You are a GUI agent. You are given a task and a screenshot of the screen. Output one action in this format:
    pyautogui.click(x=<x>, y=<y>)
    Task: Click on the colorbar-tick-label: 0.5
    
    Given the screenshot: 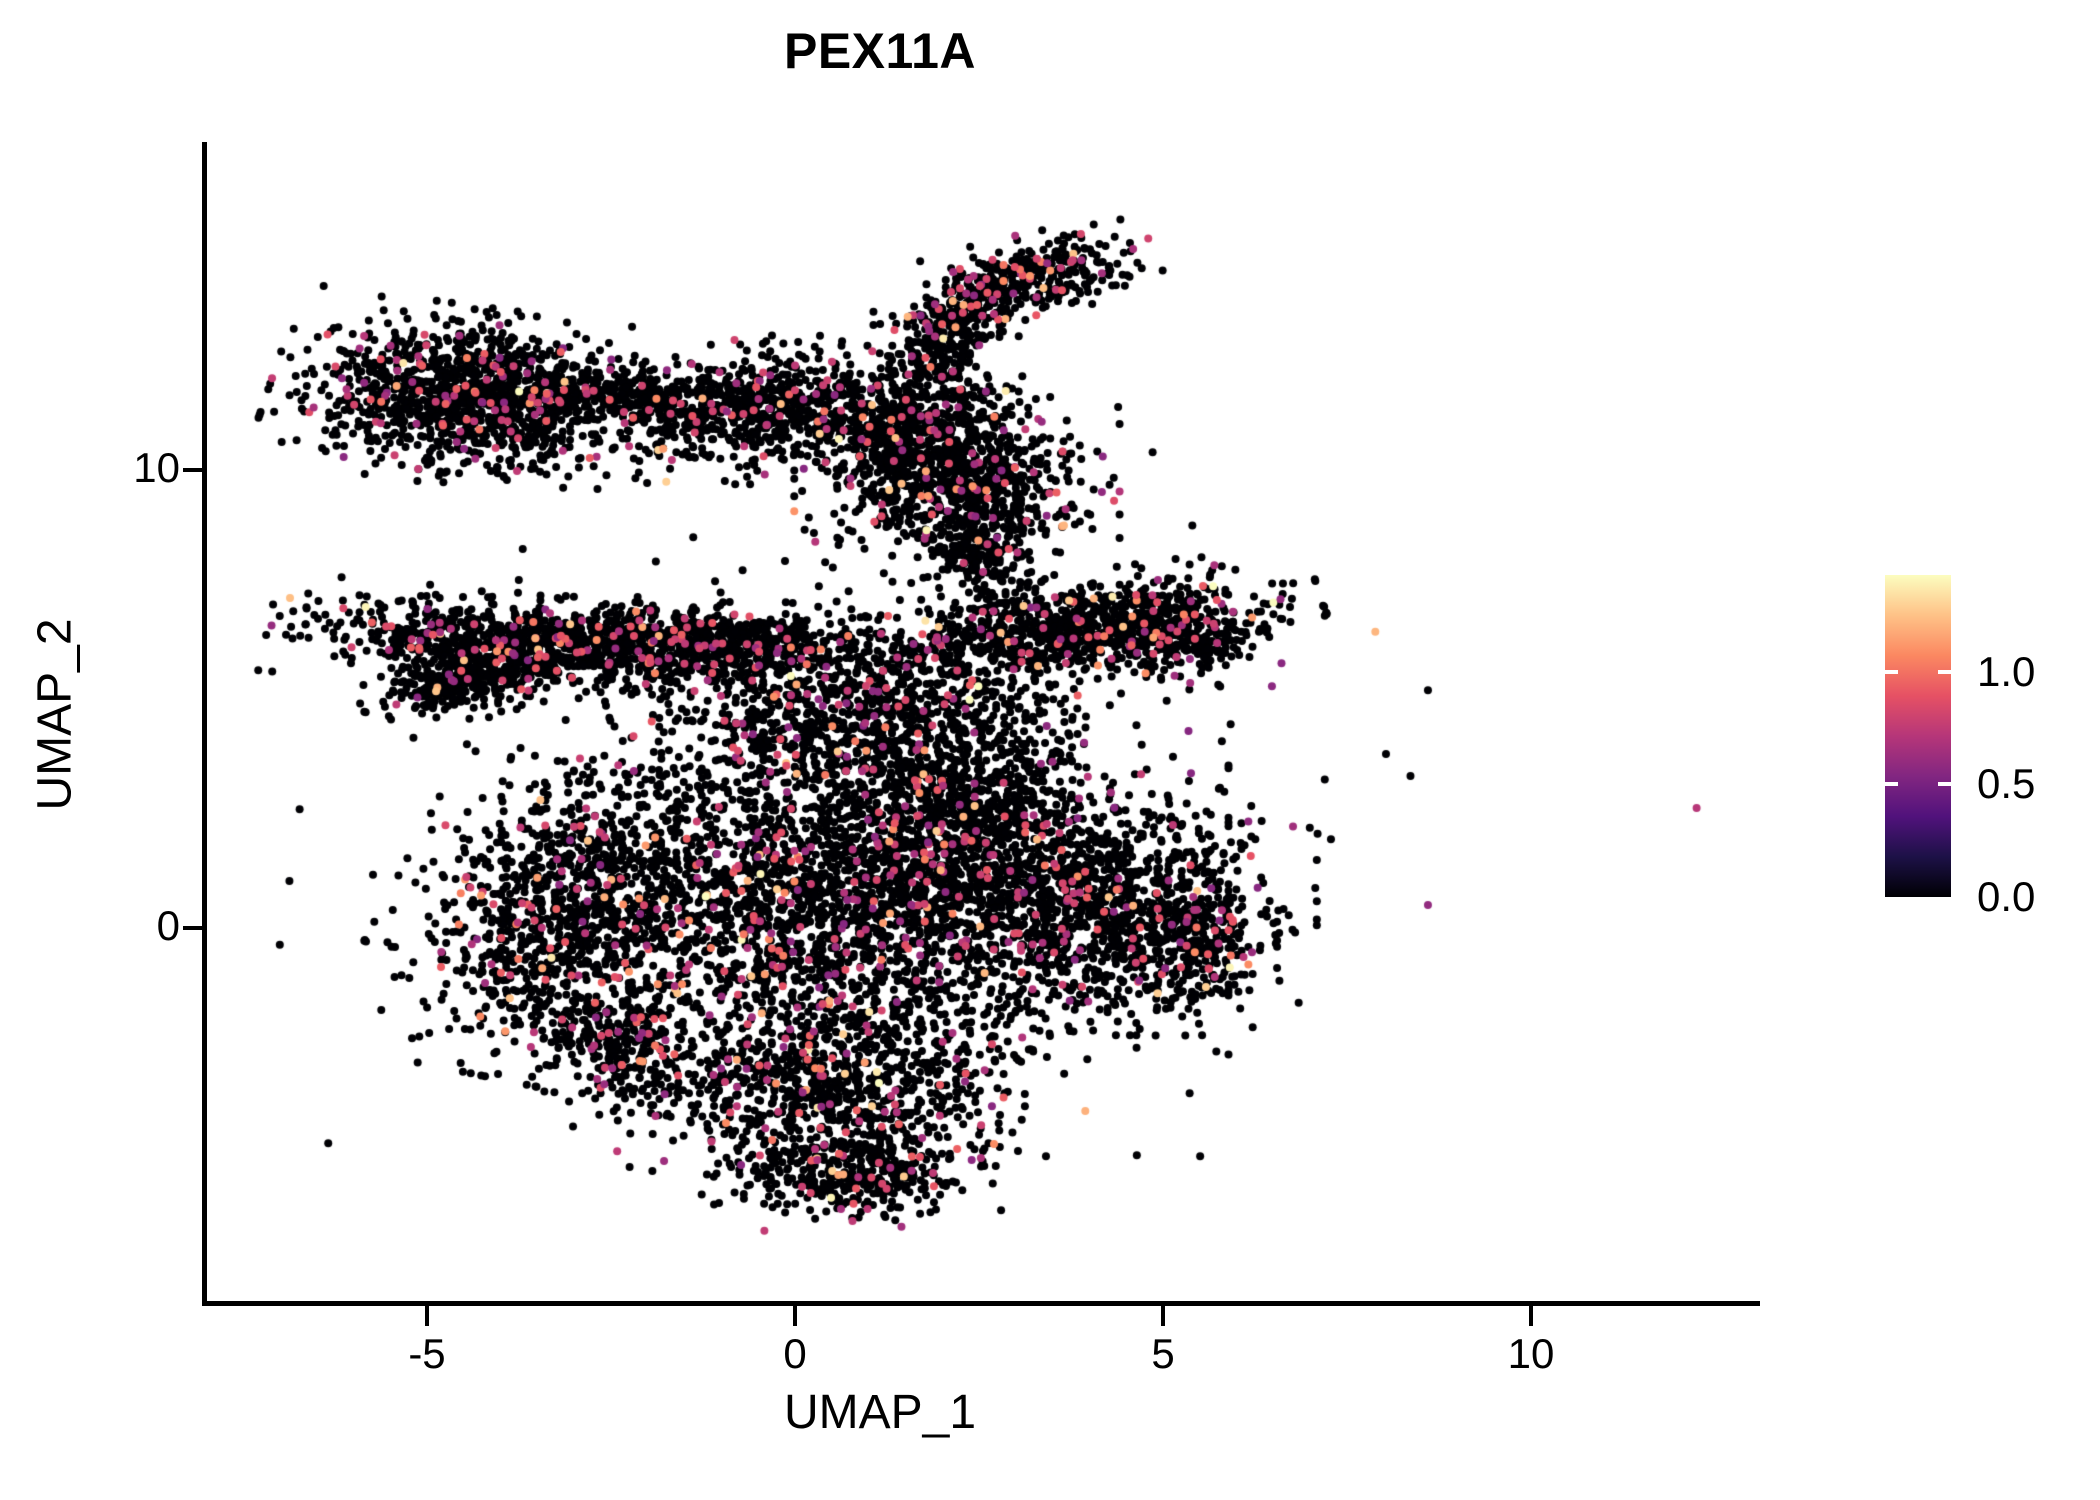 What is the action you would take?
    pyautogui.click(x=2006, y=784)
    